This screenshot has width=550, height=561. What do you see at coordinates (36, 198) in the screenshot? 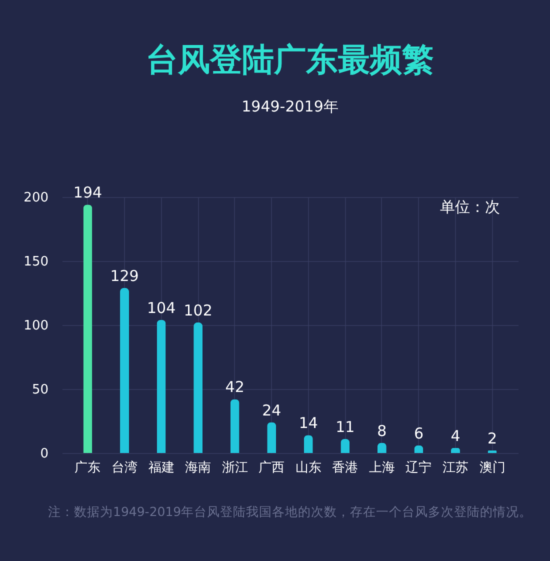
I see `y-tick-label: 200` at bounding box center [36, 198].